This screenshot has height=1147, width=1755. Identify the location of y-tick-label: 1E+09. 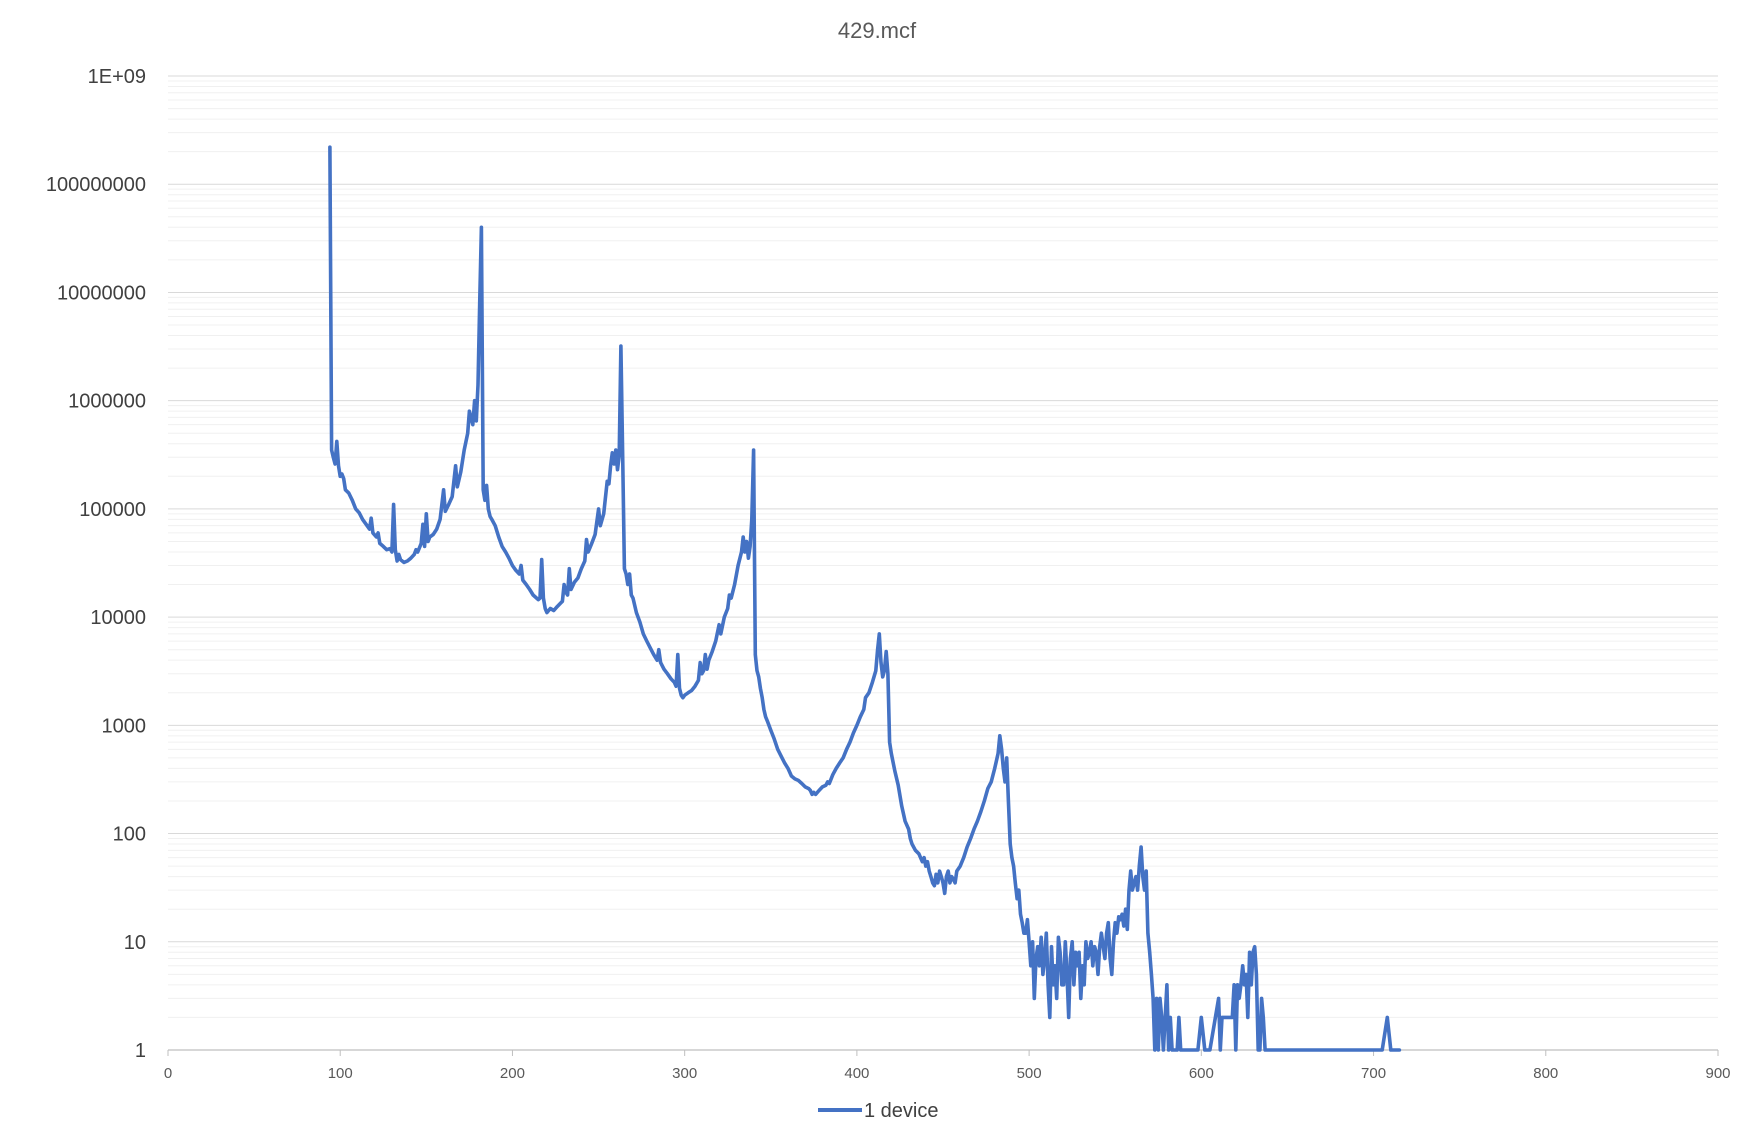
(117, 77).